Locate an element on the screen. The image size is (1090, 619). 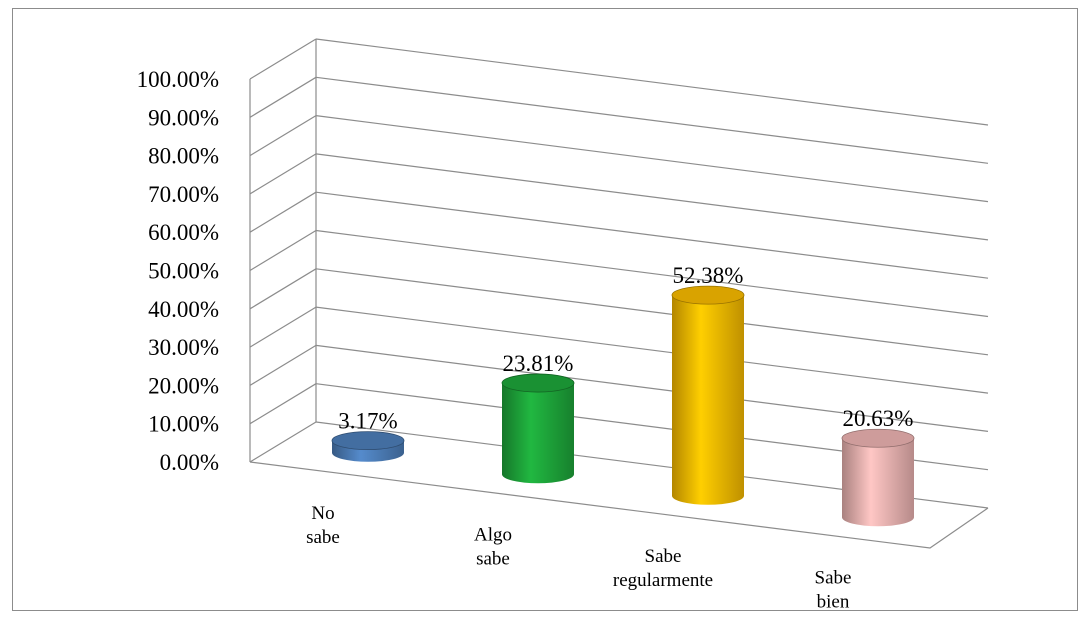
category-label-4: Sabe bien is located at coordinates (833, 589).